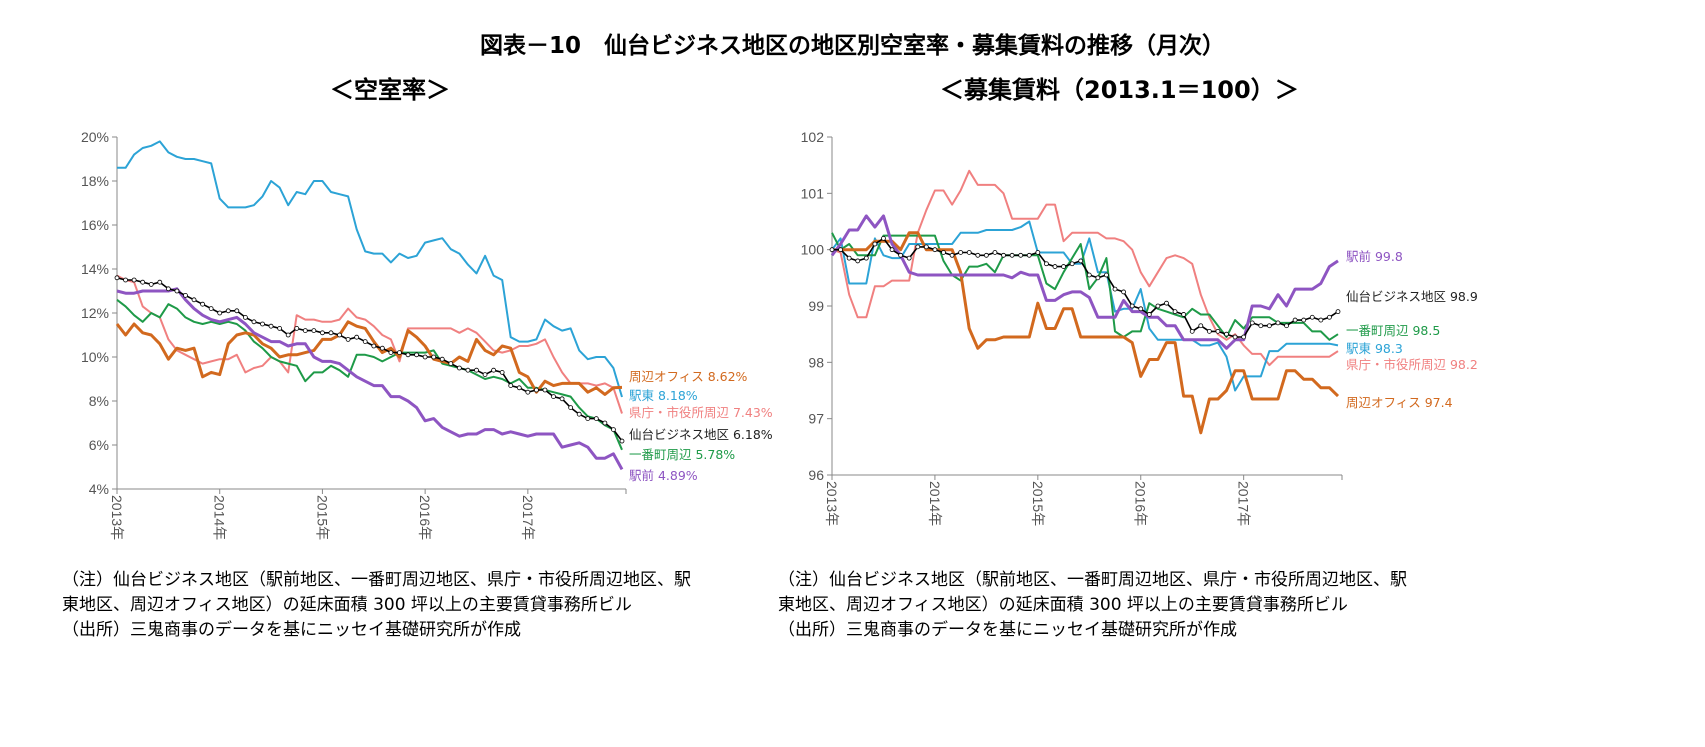 Image resolution: width=1705 pixels, height=747 pixels. Describe the element at coordinates (1038, 503) in the screenshot. I see `x-tick-label: 2015年` at that location.